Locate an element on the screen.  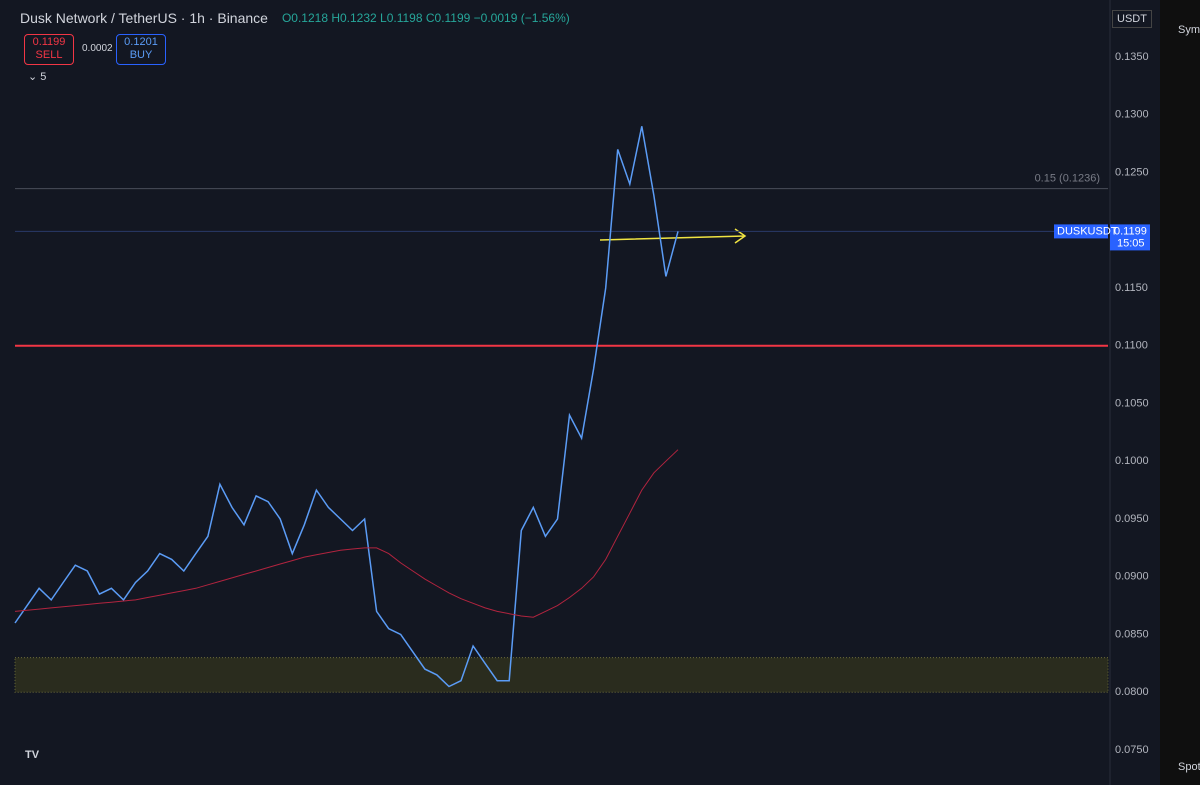
logo: TV is located at coordinates (32, 755).